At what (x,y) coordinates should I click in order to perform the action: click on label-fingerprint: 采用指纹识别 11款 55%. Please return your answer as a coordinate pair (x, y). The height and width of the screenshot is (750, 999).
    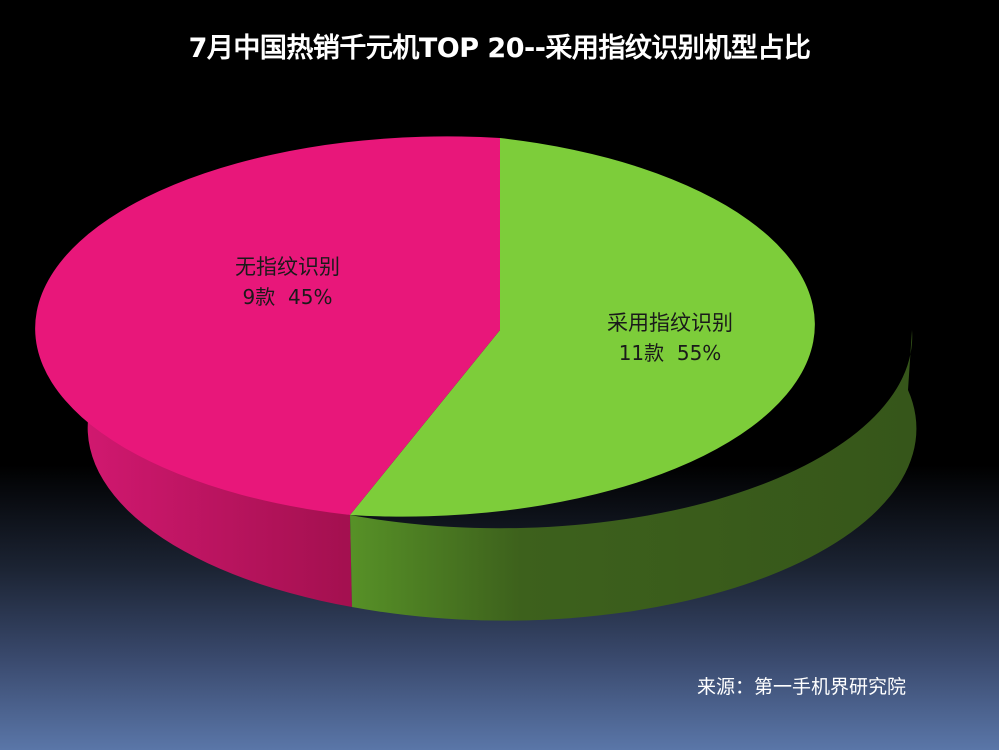
    Looking at the image, I should click on (670, 338).